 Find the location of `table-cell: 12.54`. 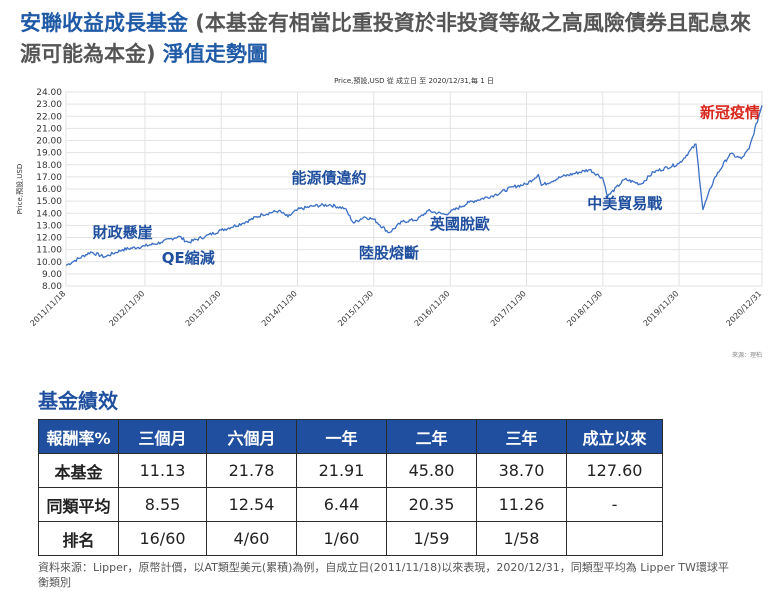

table-cell: 12.54 is located at coordinates (251, 504).